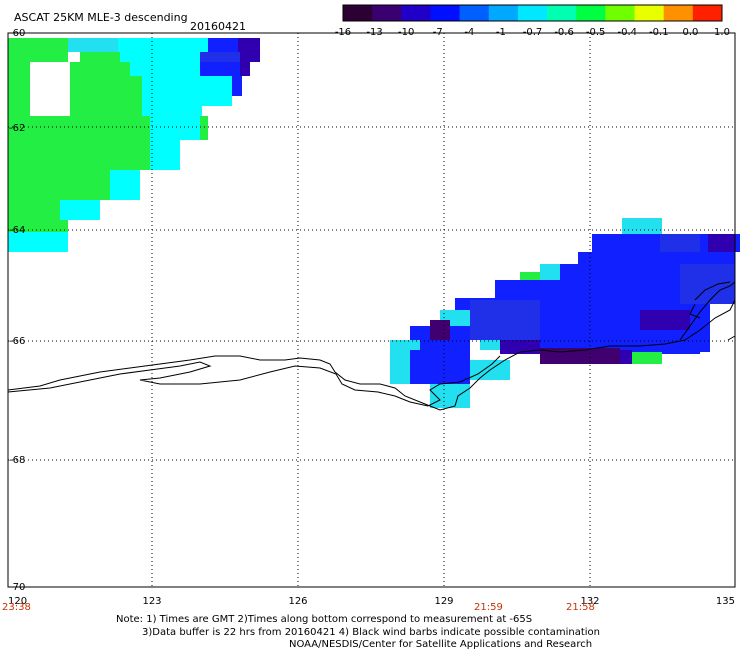 This screenshot has height=651, width=740. Describe the element at coordinates (218, 26) in the screenshot. I see `figure-date: 20160421` at that location.